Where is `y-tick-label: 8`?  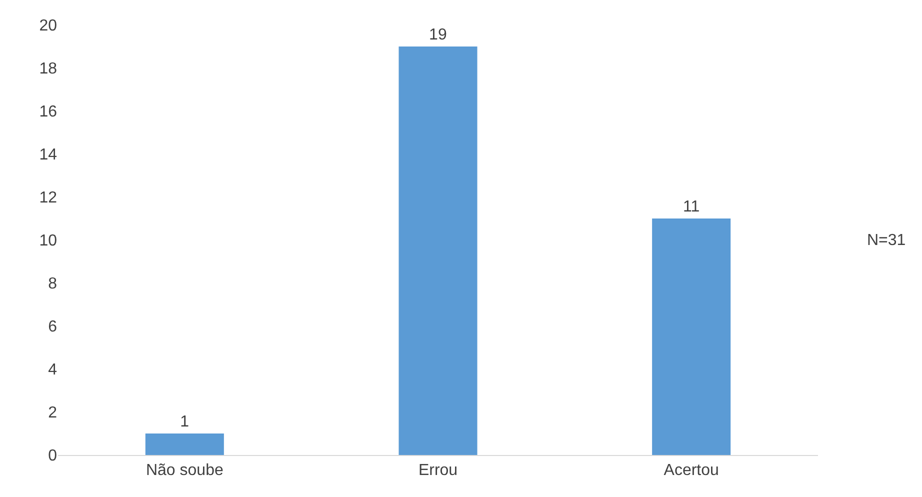 y-tick-label: 8 is located at coordinates (53, 284).